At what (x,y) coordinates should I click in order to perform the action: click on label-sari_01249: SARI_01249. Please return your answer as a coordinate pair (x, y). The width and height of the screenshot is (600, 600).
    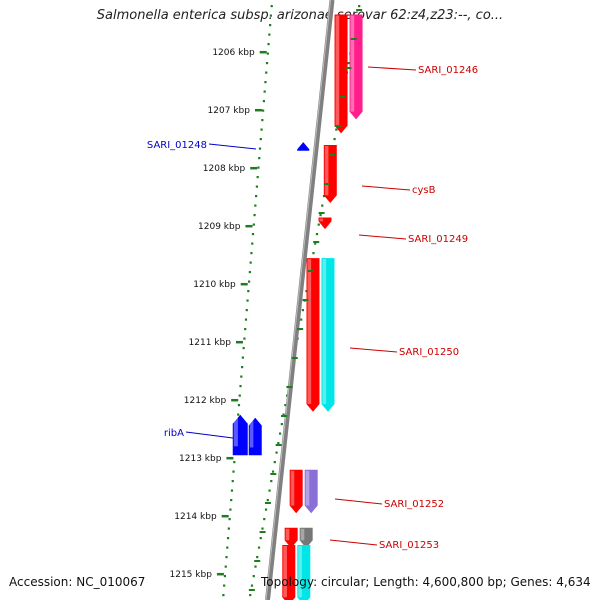
    Looking at the image, I should click on (413, 239).